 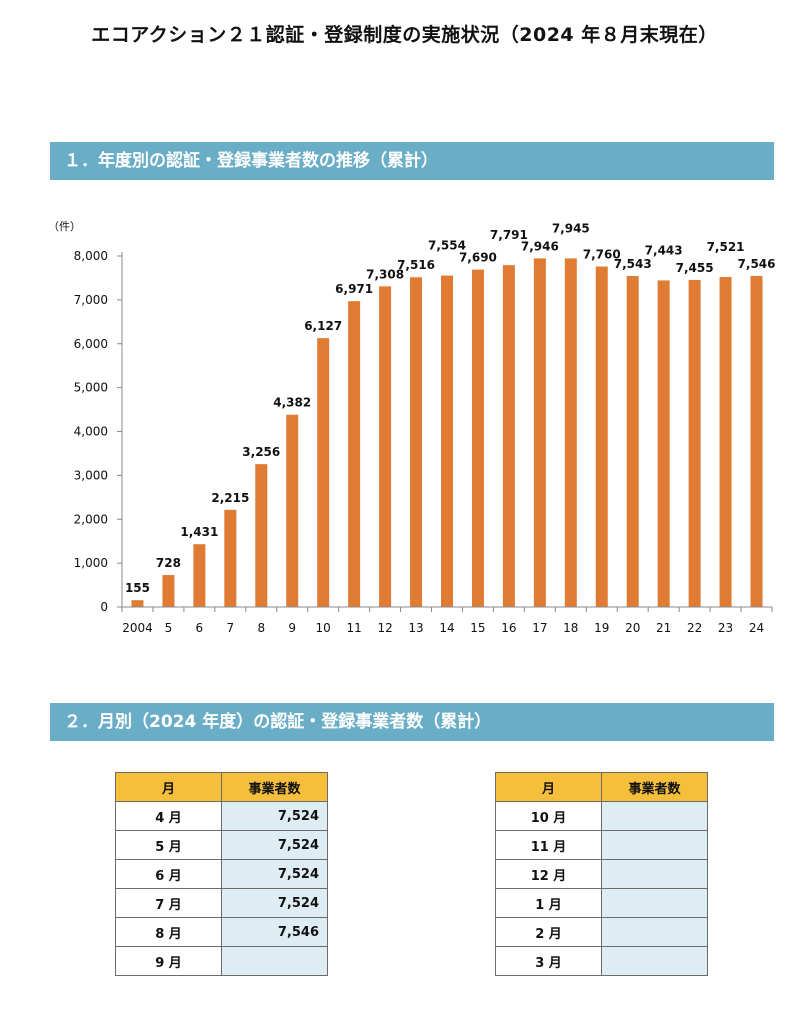 What do you see at coordinates (539, 628) in the screenshot?
I see `x-tick-label: 17` at bounding box center [539, 628].